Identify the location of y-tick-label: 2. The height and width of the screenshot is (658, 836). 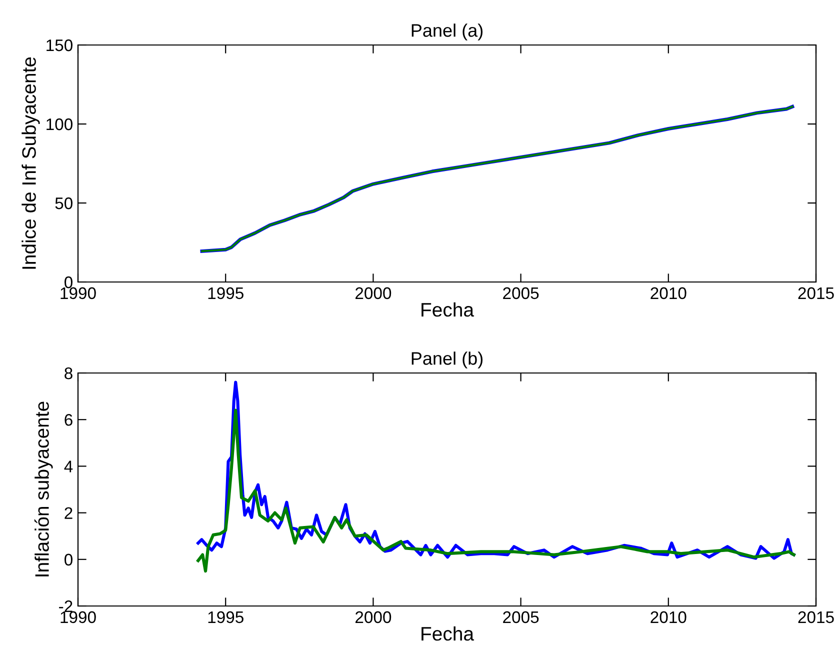
(68, 513).